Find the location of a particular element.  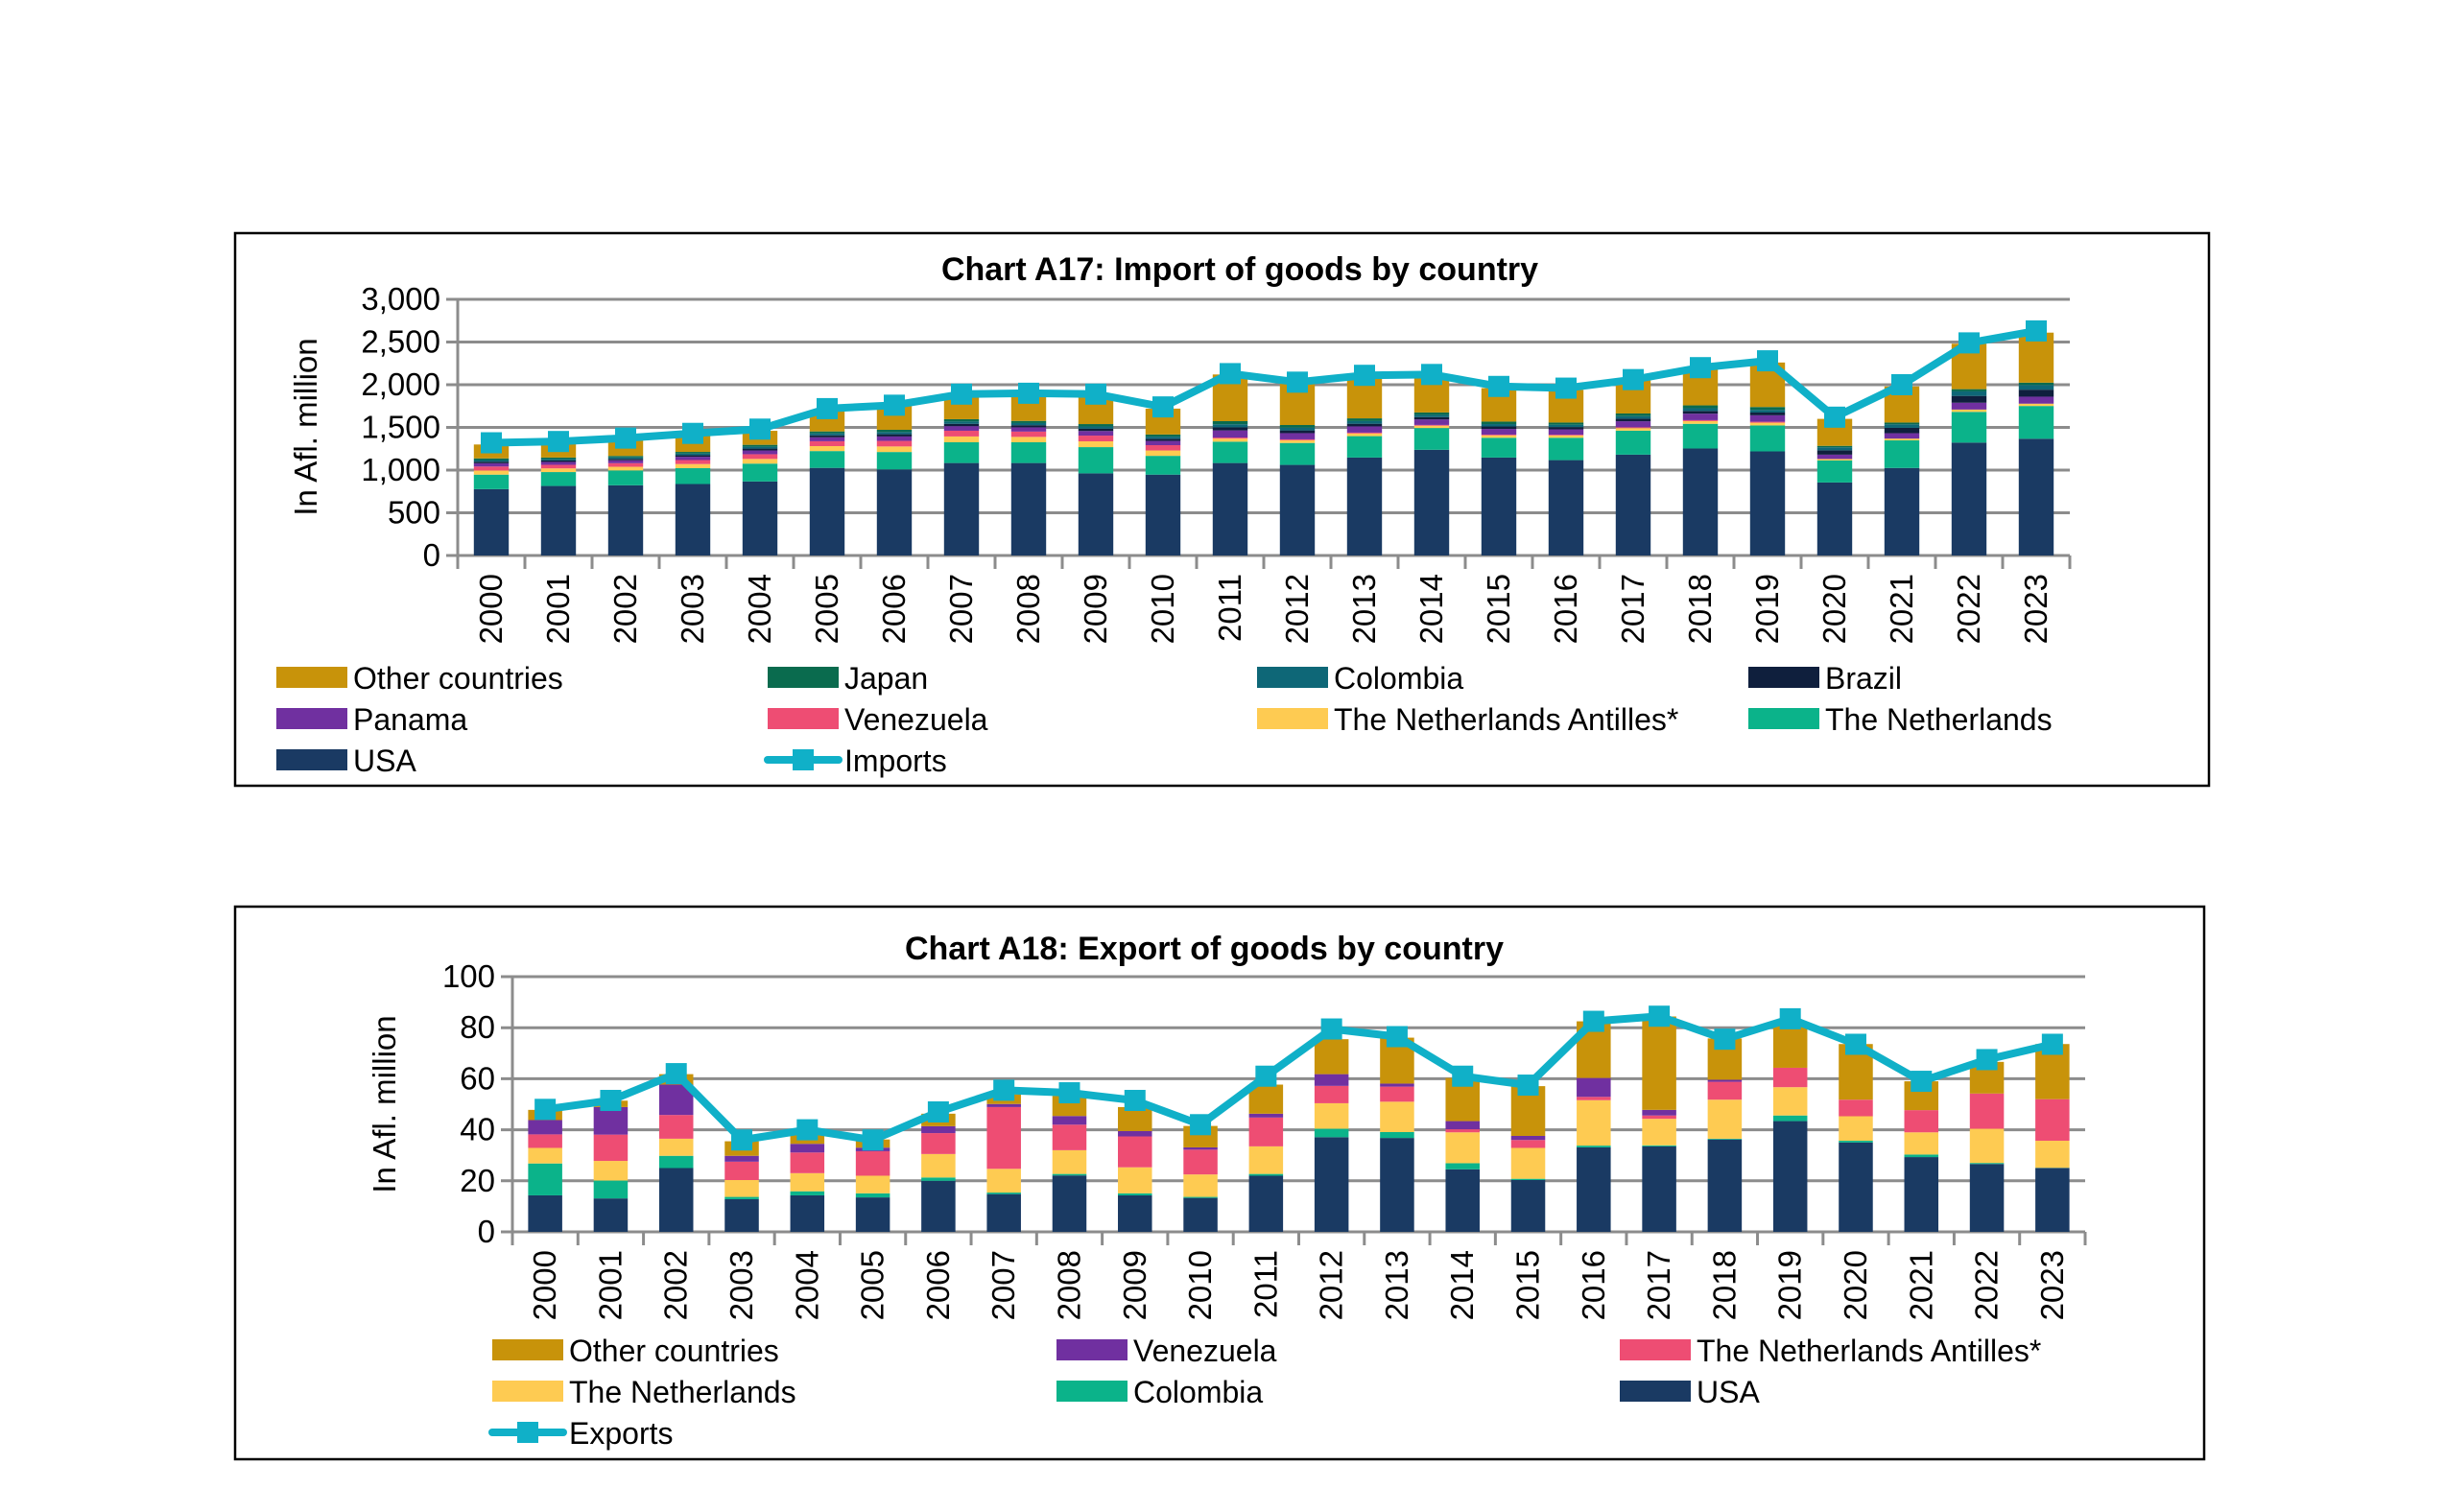

x-tick-label: 2023 is located at coordinates (2035, 609).